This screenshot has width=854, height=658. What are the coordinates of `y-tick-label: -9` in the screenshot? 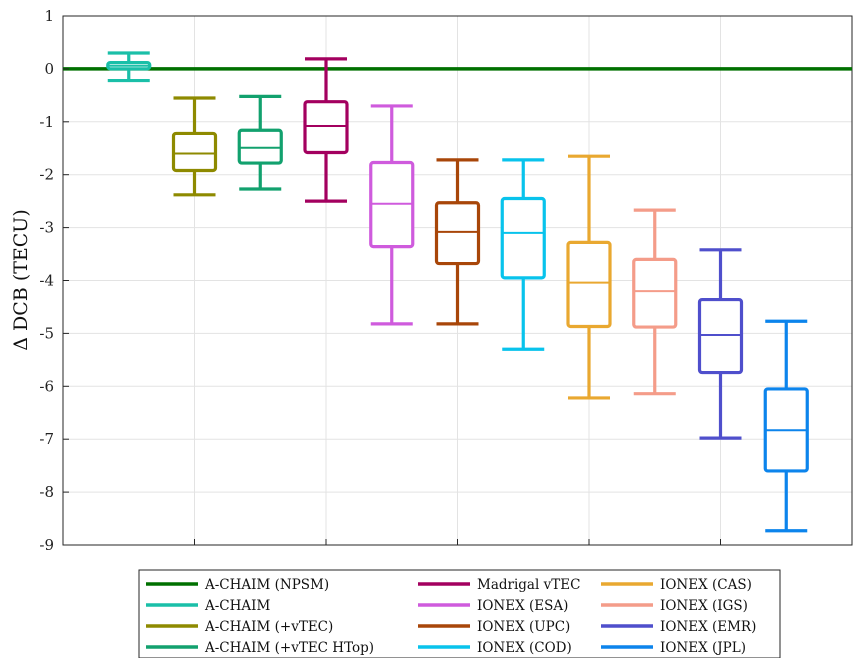 It's located at (46, 545).